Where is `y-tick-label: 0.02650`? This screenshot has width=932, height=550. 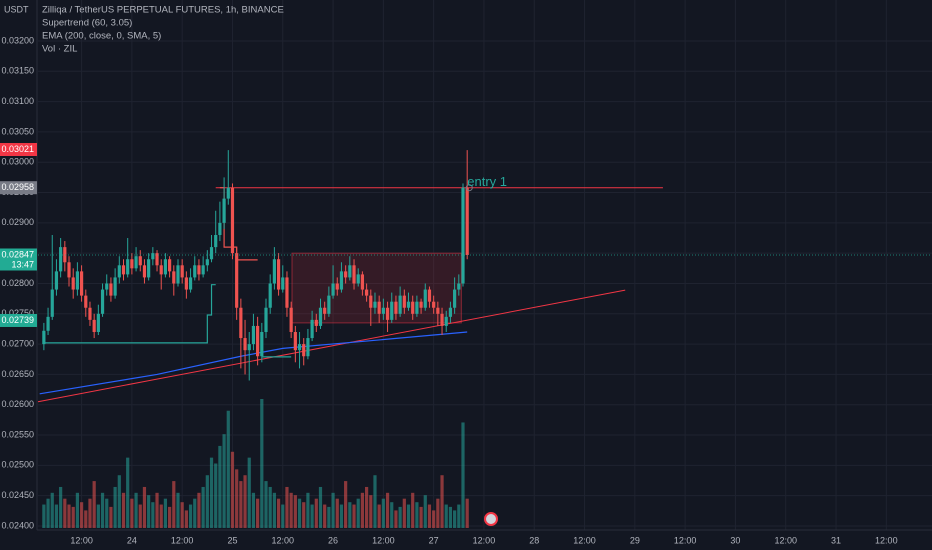 y-tick-label: 0.02650 is located at coordinates (17, 374).